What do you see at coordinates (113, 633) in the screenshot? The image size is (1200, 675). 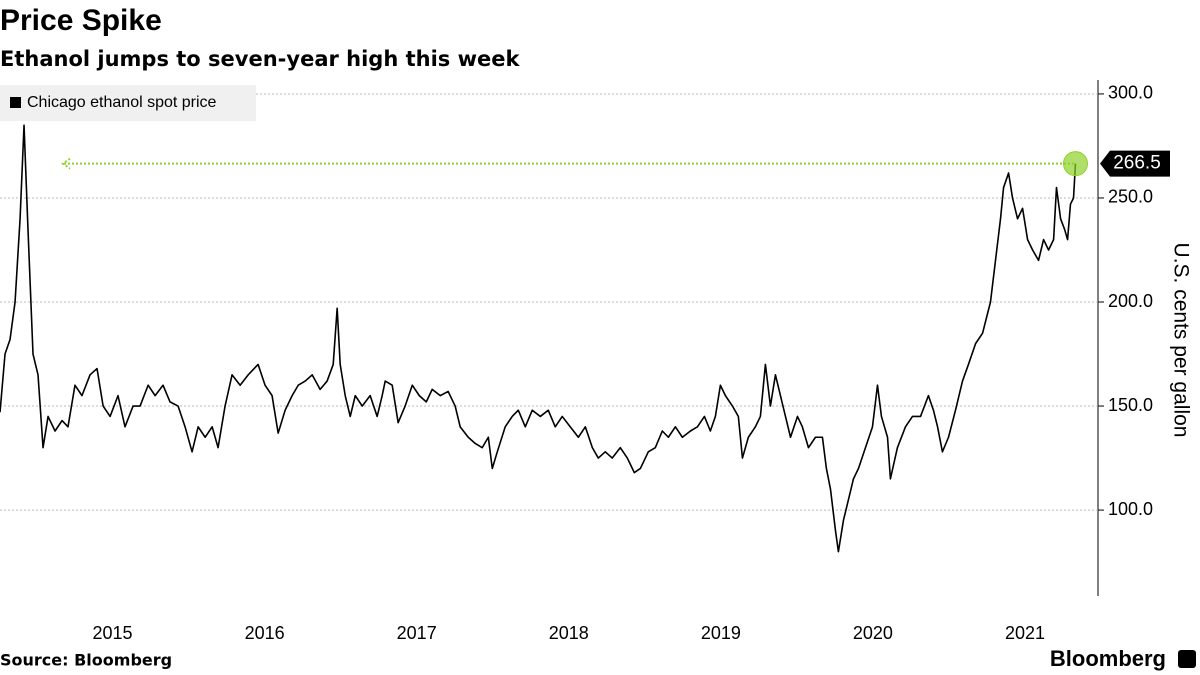 I see `x-tick-label: 2015` at bounding box center [113, 633].